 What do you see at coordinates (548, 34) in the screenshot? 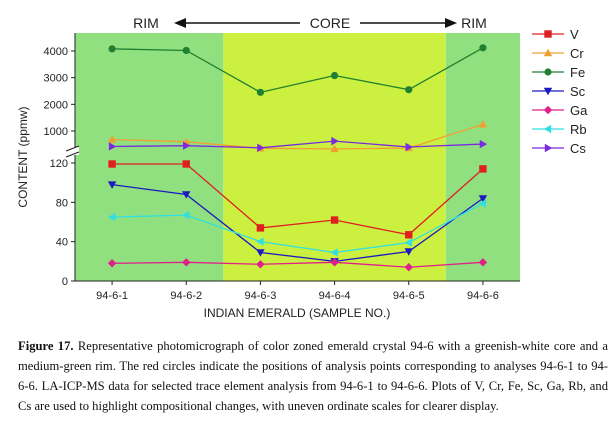
I see `legend-marker-v` at bounding box center [548, 34].